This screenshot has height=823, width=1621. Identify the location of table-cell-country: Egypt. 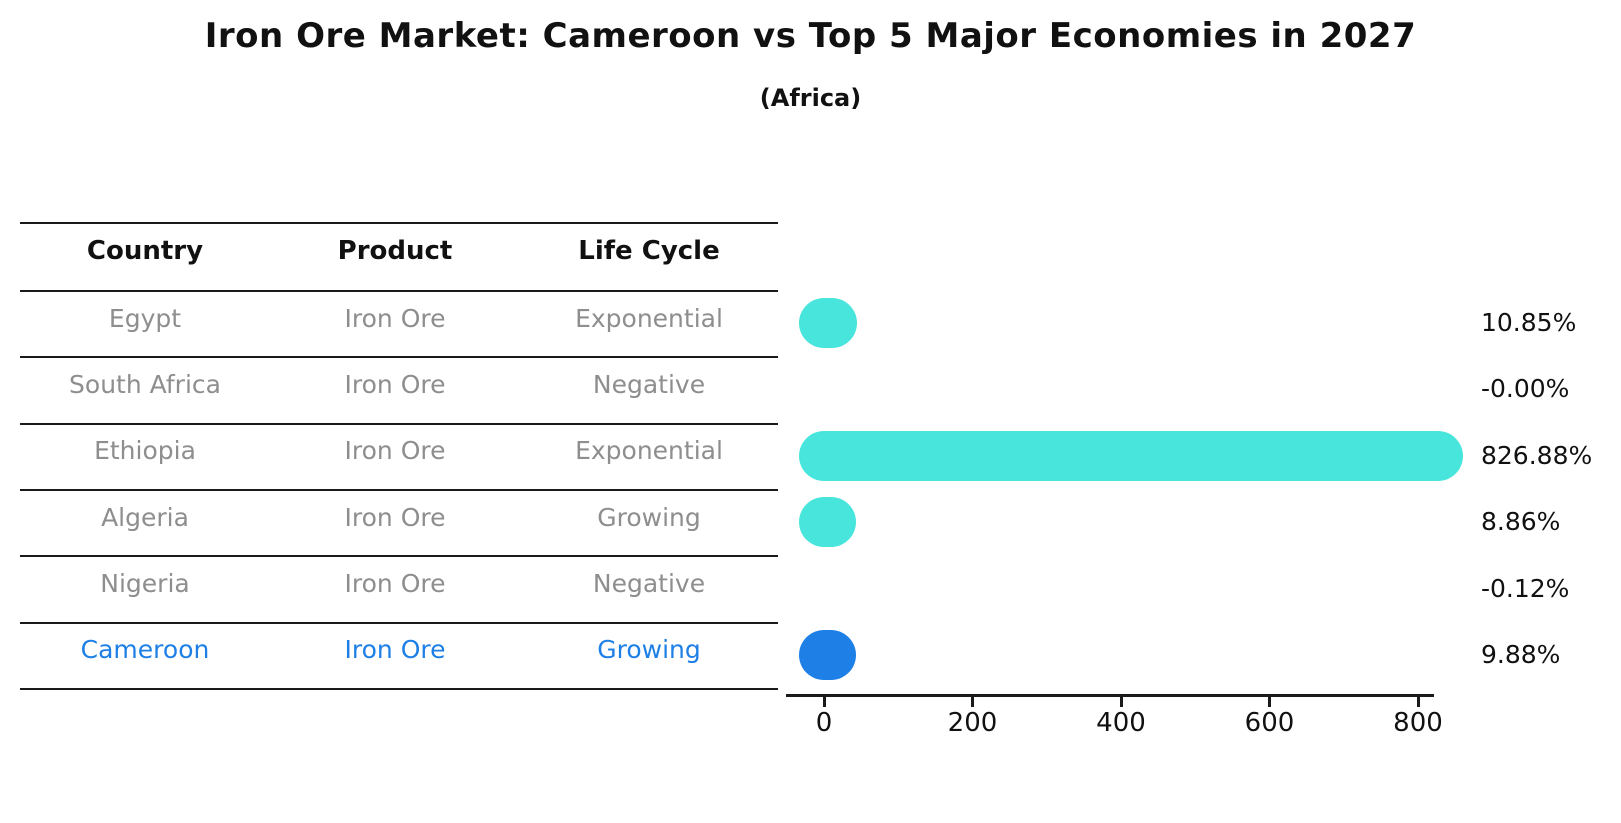
(145, 318).